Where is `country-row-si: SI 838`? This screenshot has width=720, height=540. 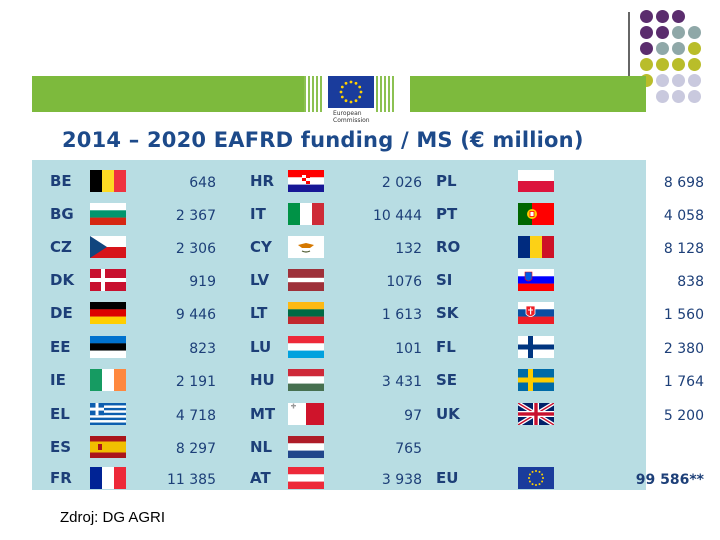 country-row-si: SI 838 is located at coordinates (558, 281).